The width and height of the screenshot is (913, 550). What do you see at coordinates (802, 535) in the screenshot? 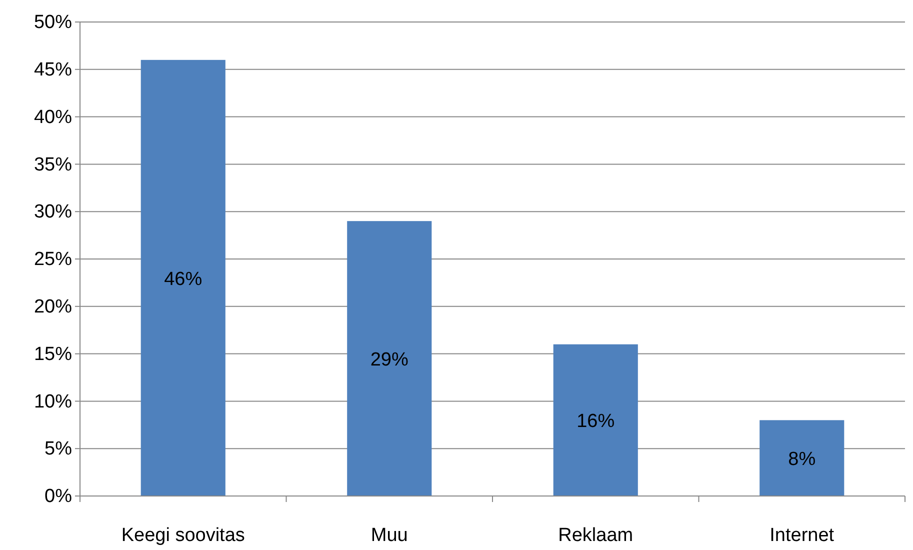
I see `x-tick-label: Internet` at bounding box center [802, 535].